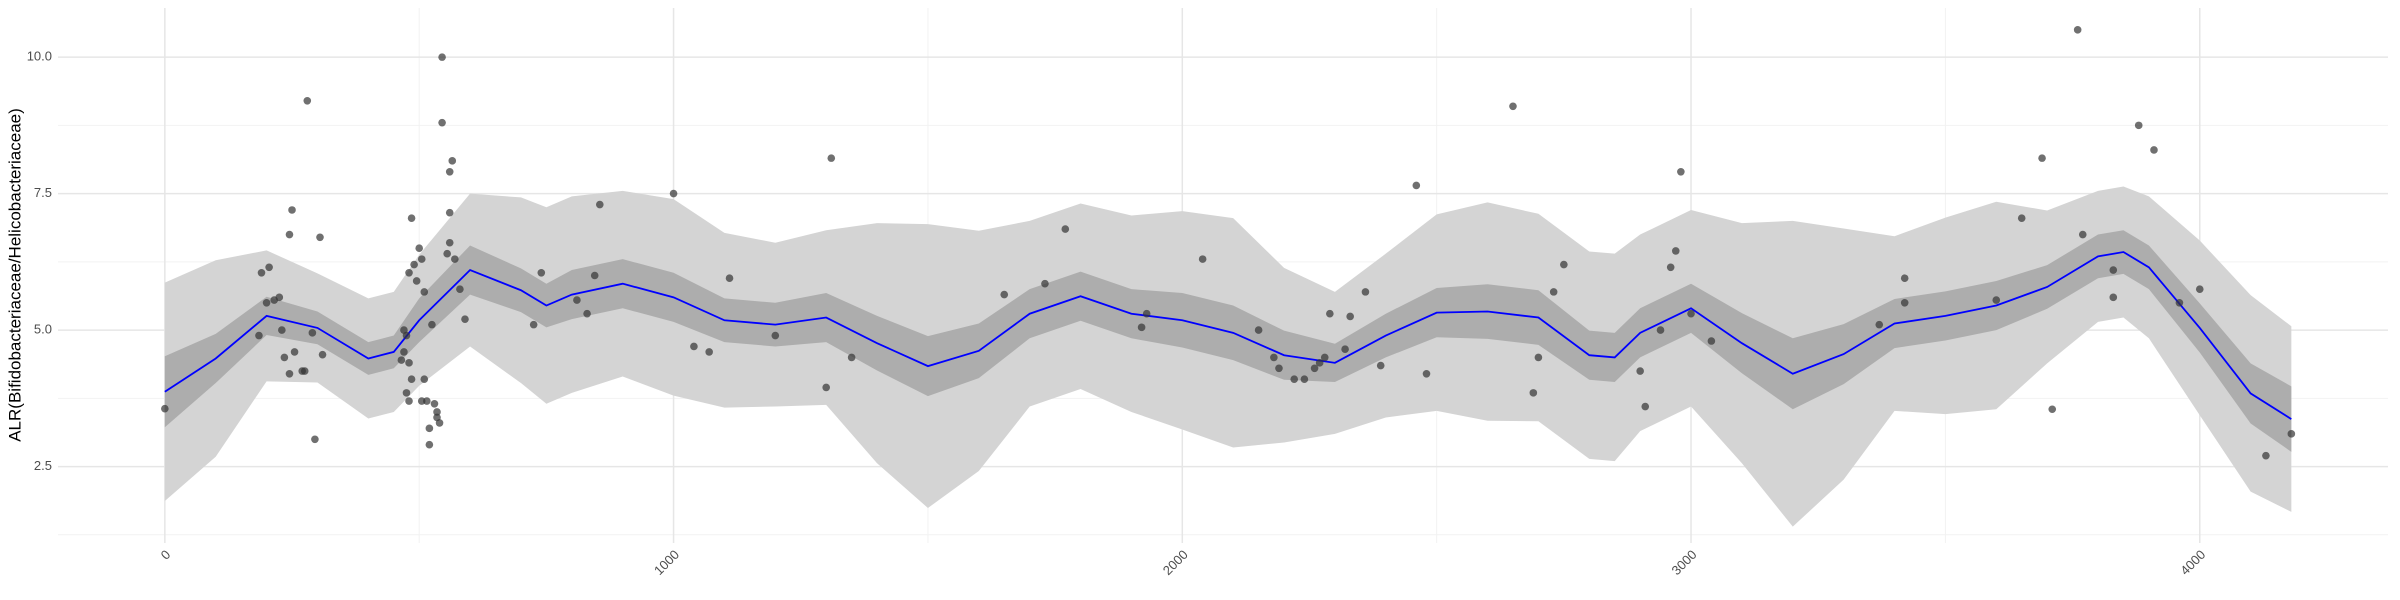 The image size is (2400, 600). I want to click on y-tick-label: 7.5, so click(43, 192).